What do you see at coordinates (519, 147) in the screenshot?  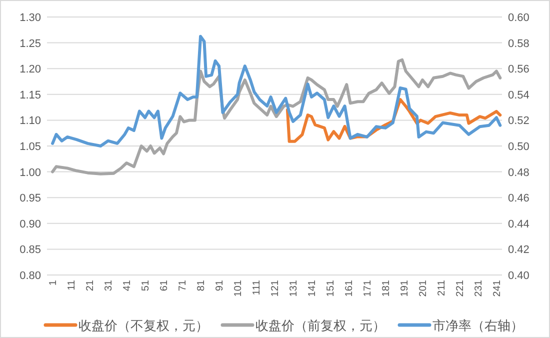 I see `y2-tick-label: 0.50` at bounding box center [519, 147].